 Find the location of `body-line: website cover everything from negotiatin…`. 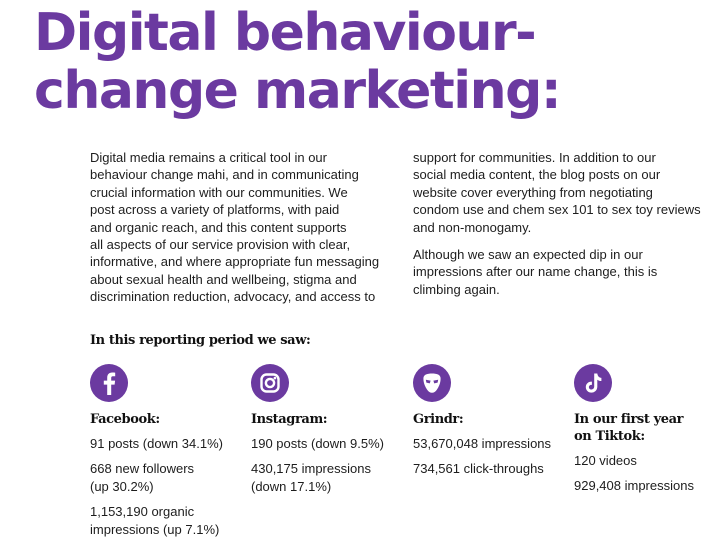

body-line: website cover everything from negotiatin… is located at coordinates (533, 192).